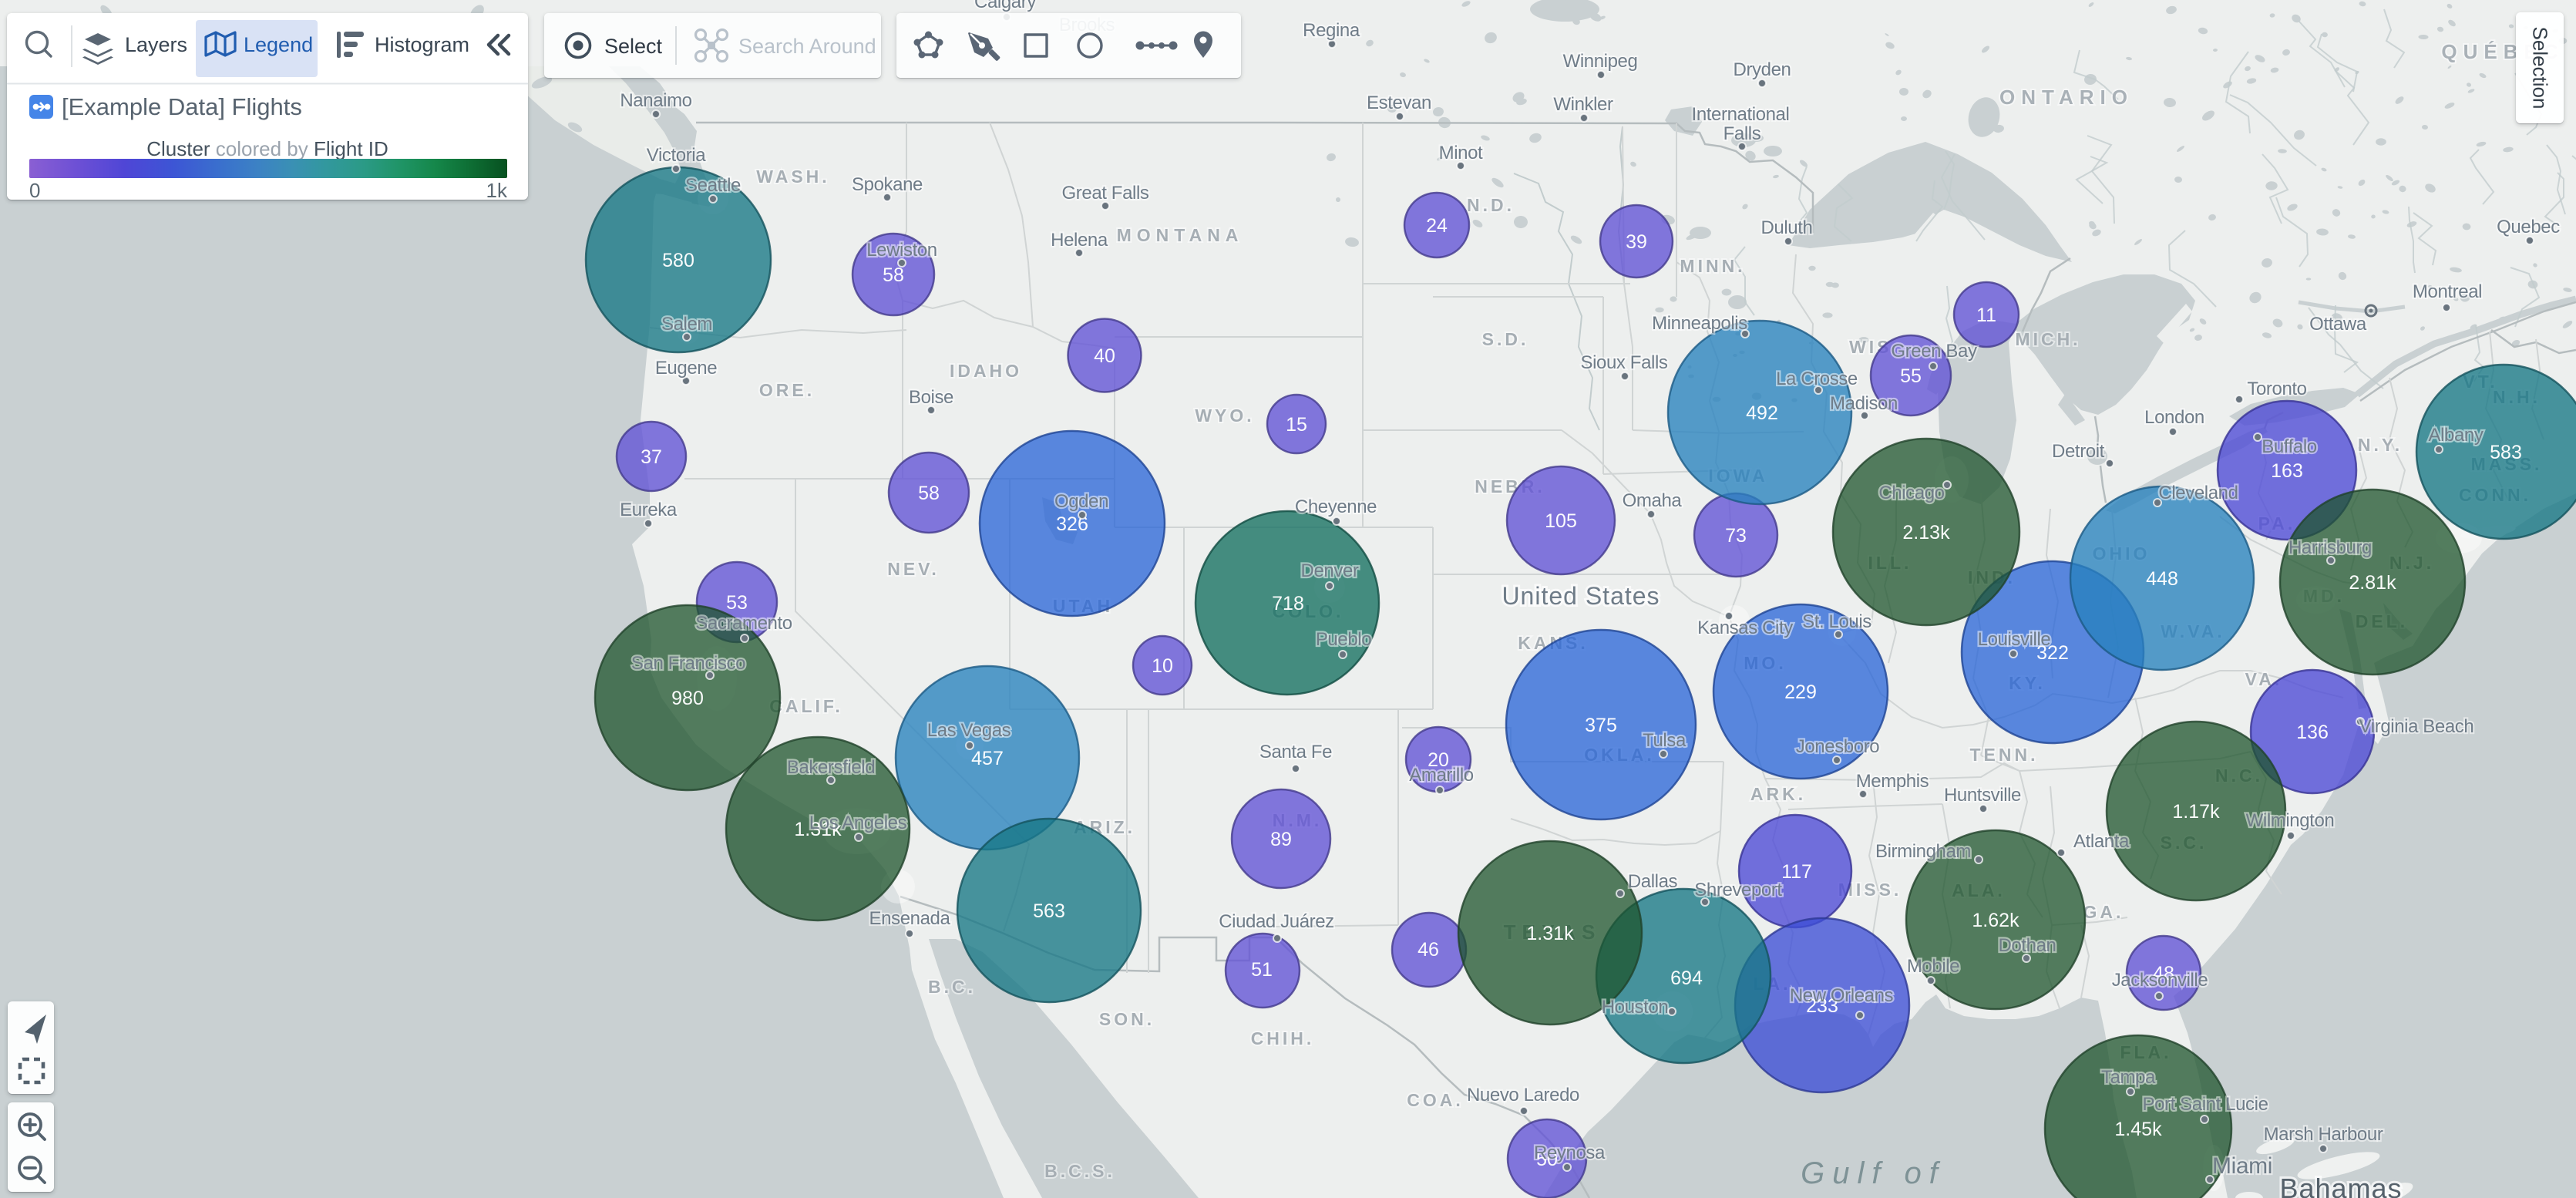 This screenshot has height=1198, width=2576. What do you see at coordinates (1295, 752) in the screenshot?
I see `svg-text: Santa Fe` at bounding box center [1295, 752].